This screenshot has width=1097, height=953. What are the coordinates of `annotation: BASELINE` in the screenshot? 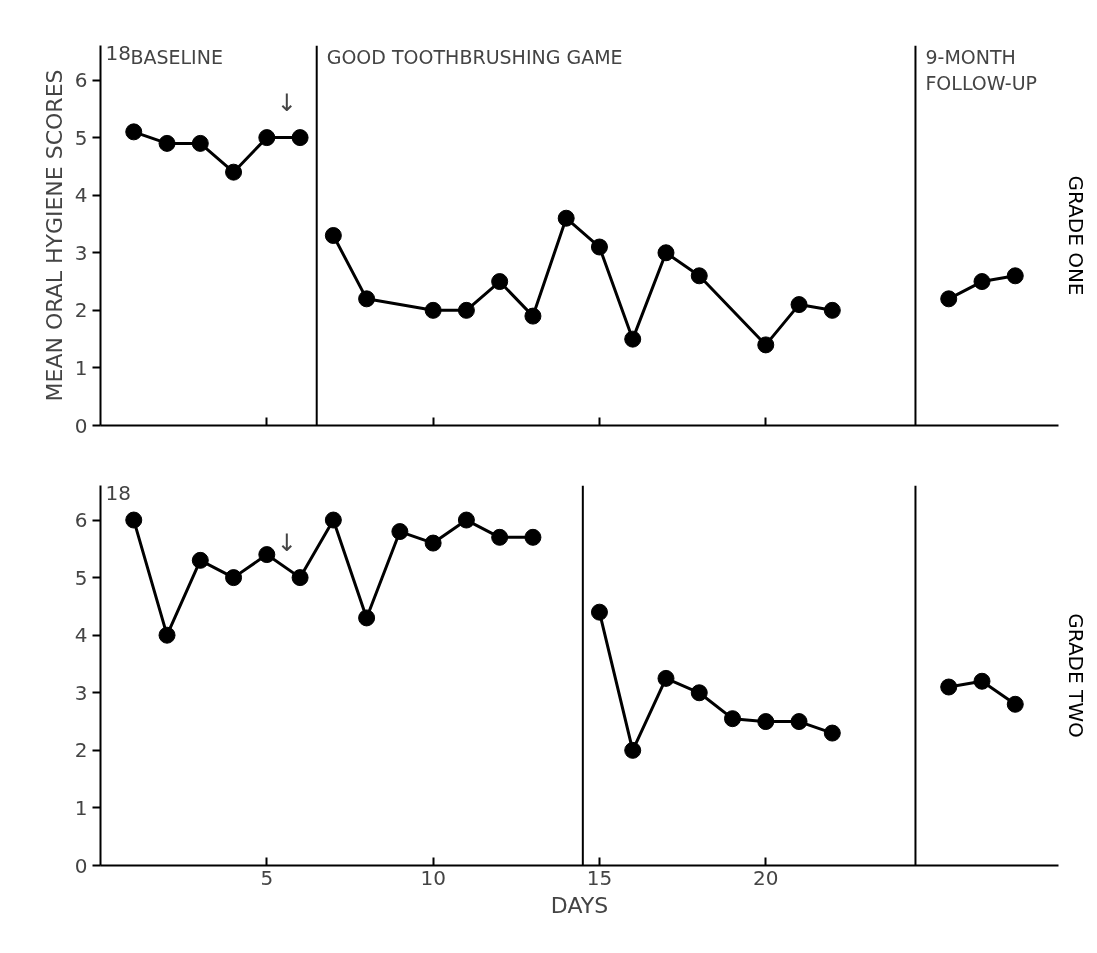 It's located at (176, 56).